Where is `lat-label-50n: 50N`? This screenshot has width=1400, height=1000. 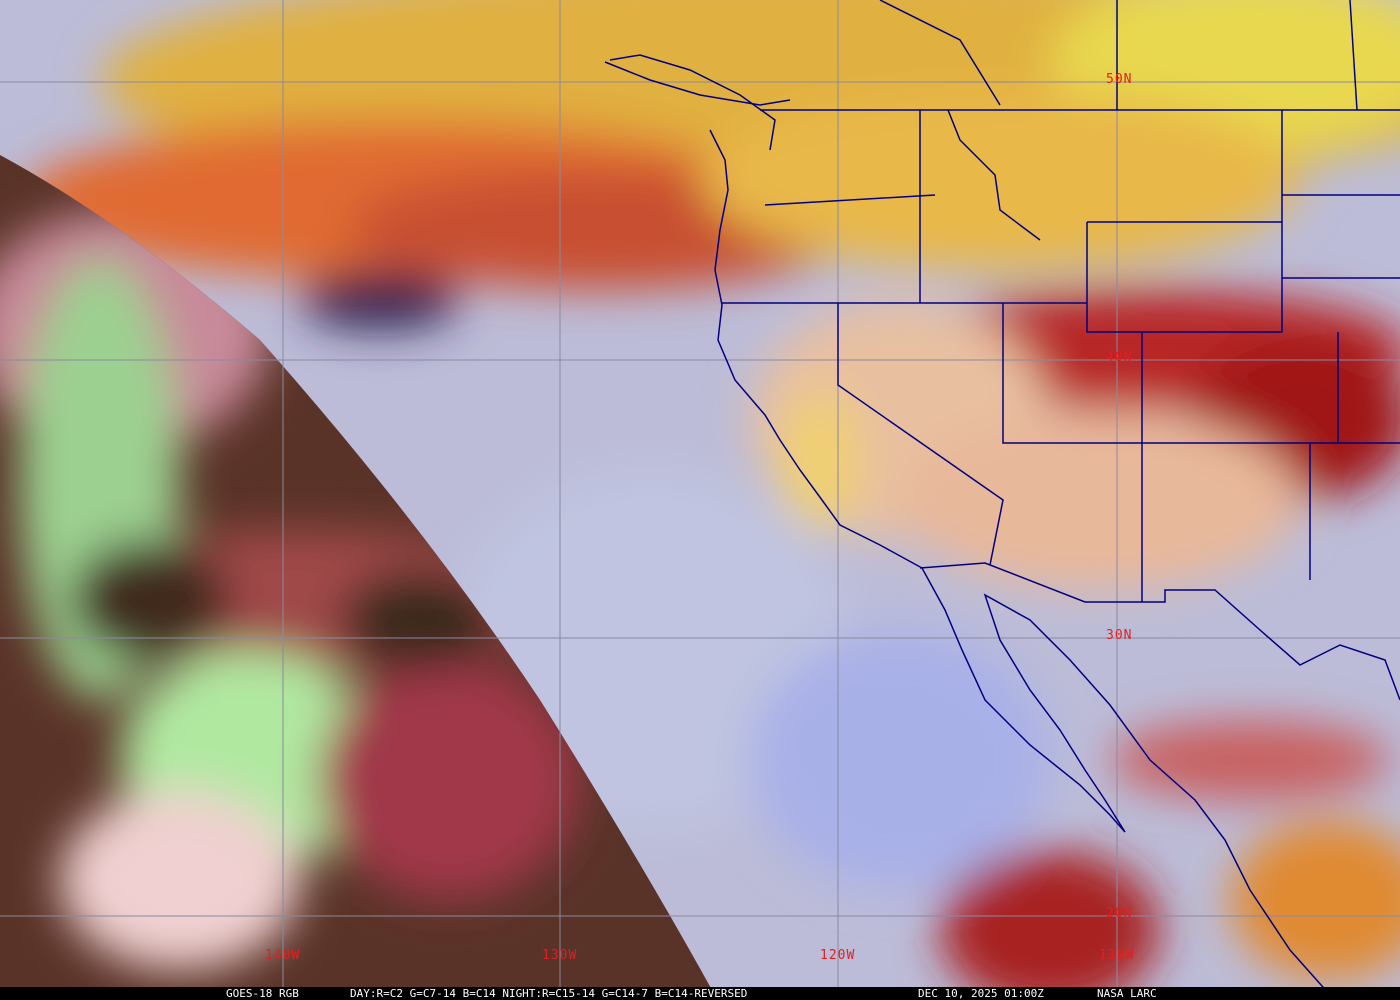 lat-label-50n: 50N is located at coordinates (1119, 79).